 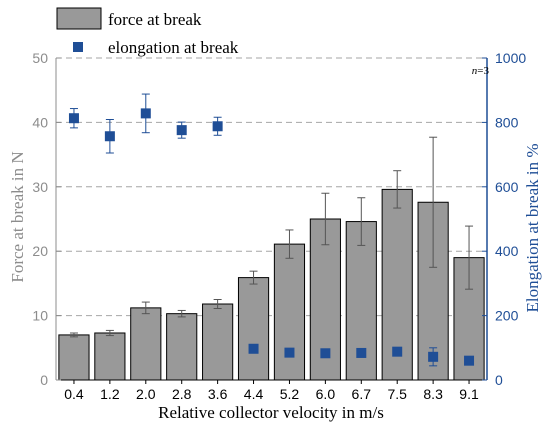 I want to click on y-tick-label-left: 20, so click(x=40, y=251).